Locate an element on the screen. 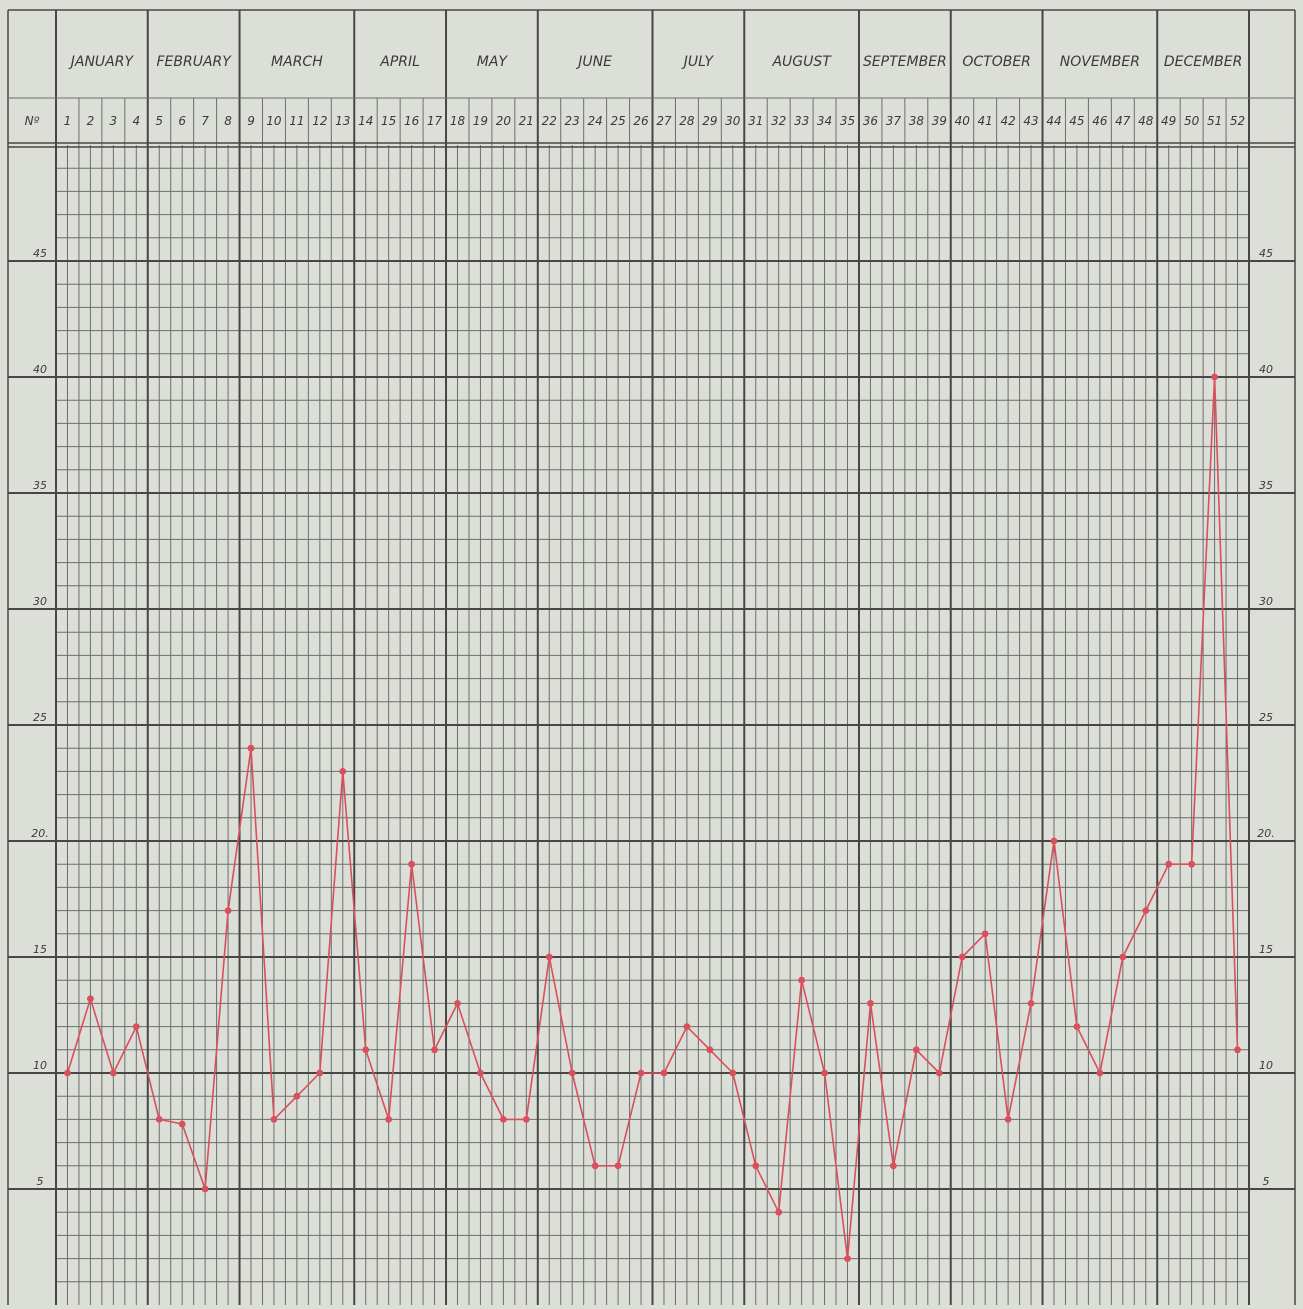  week-number-label: 8 is located at coordinates (228, 121).